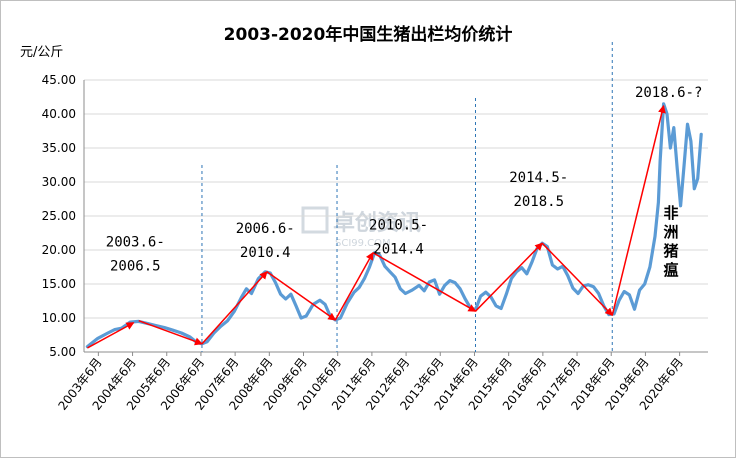 This screenshot has width=736, height=462. What do you see at coordinates (59, 80) in the screenshot?
I see `y-tick-label: 45.00` at bounding box center [59, 80].